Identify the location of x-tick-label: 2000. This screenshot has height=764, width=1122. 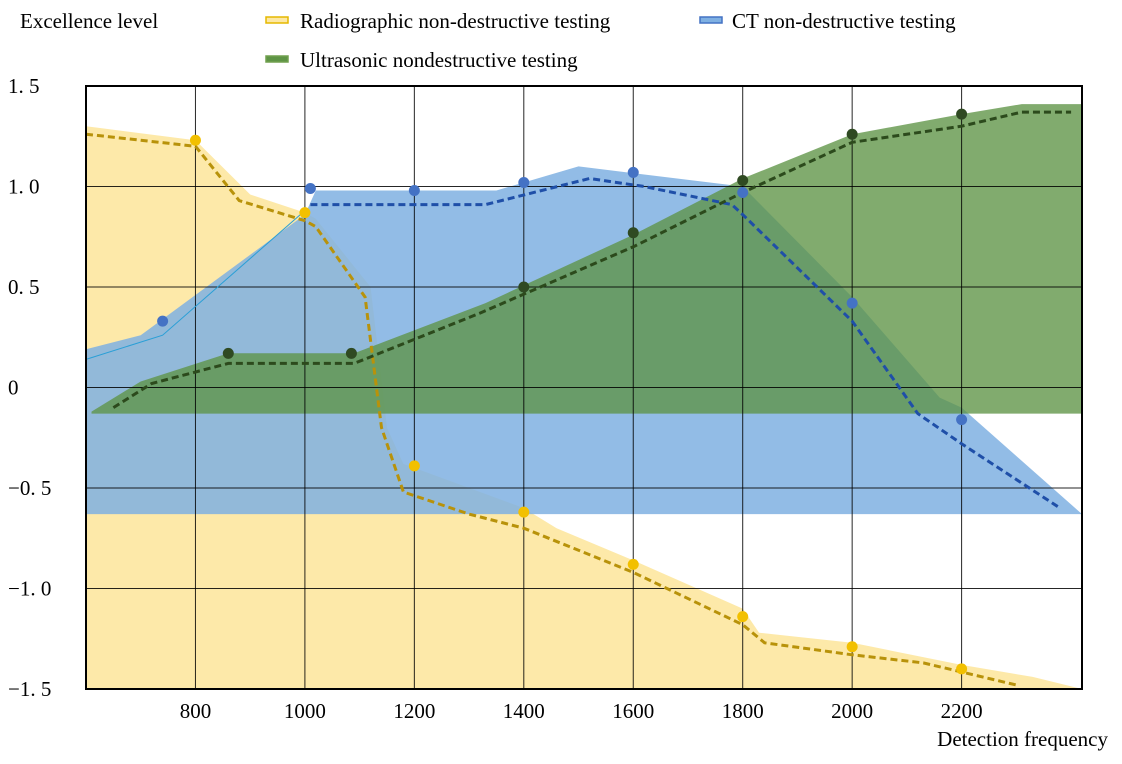
(852, 711).